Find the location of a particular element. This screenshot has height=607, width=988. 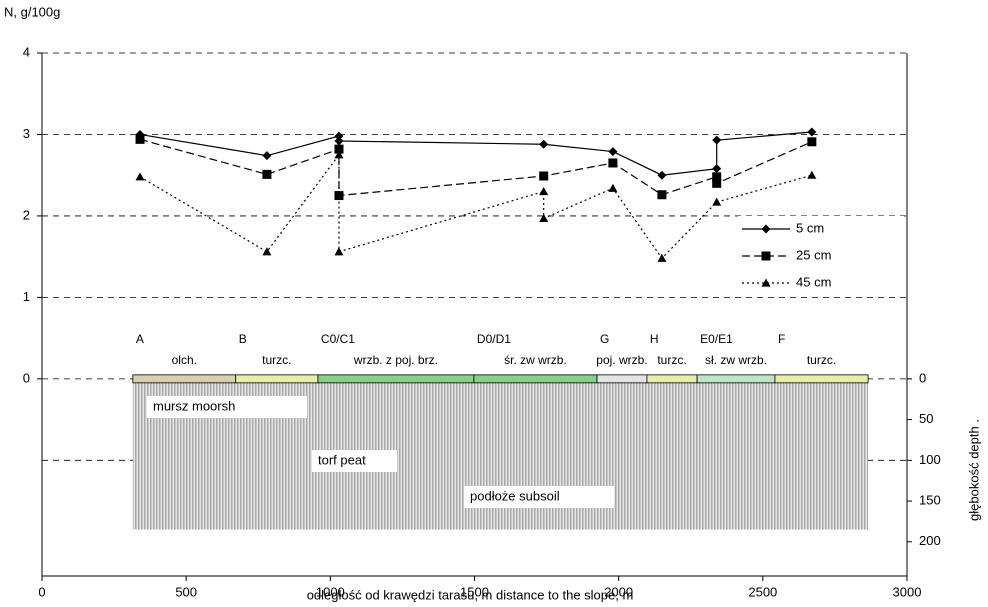

site-label: G is located at coordinates (604, 339).